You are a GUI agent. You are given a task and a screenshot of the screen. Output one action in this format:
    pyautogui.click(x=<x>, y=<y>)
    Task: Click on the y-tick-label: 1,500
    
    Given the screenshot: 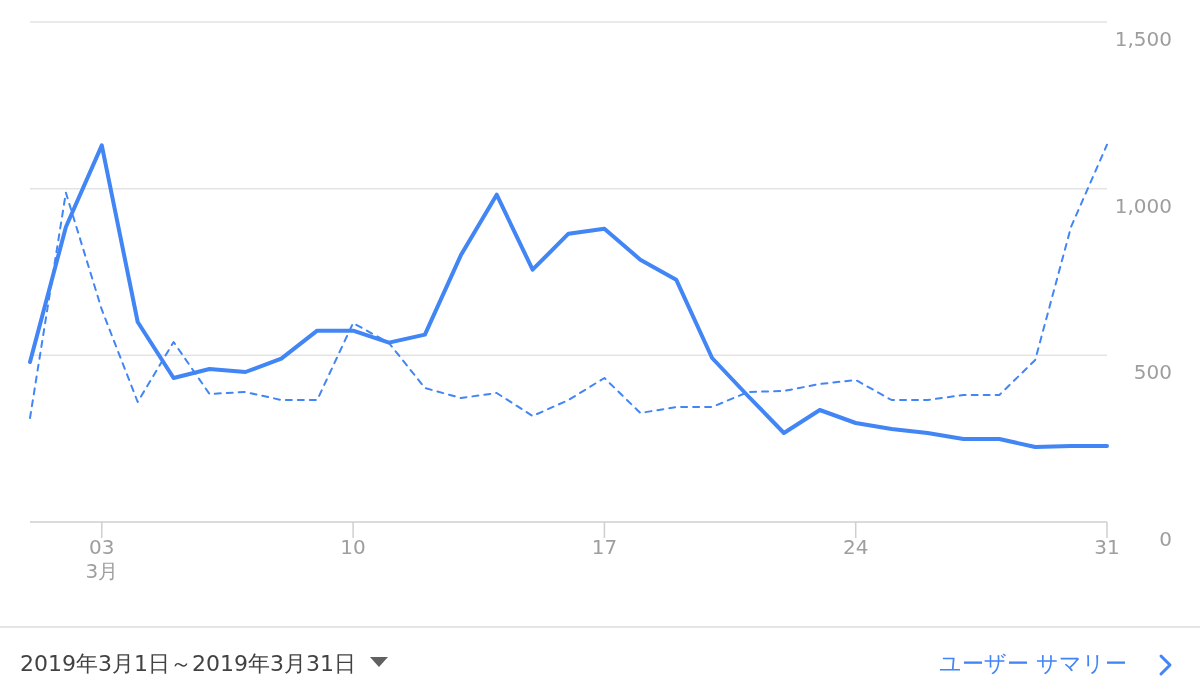 What is the action you would take?
    pyautogui.click(x=1143, y=39)
    